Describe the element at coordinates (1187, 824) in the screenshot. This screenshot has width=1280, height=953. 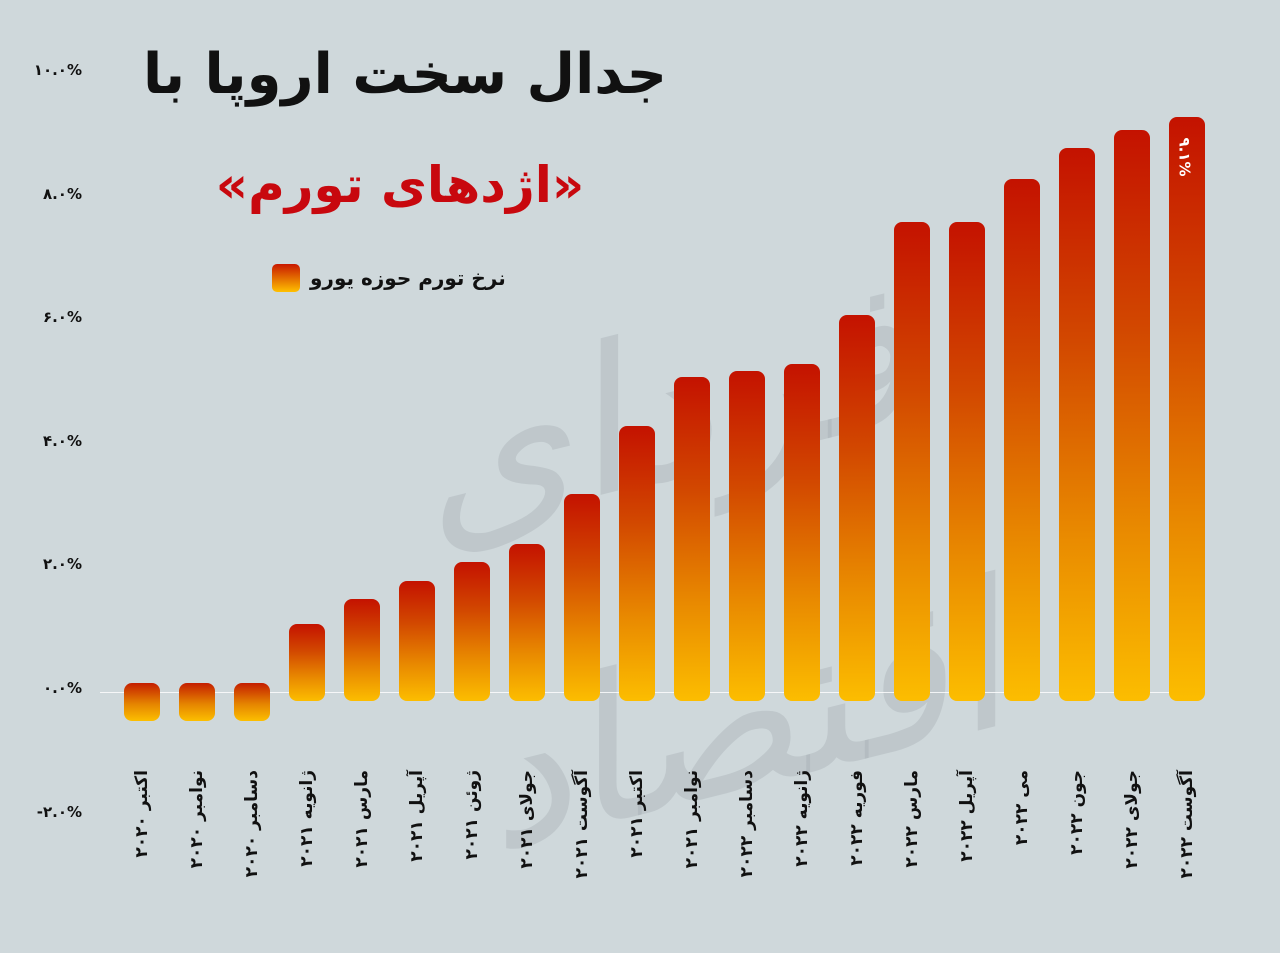
I see `x-tick-label: آگوست ۲۰۲۲` at that location.